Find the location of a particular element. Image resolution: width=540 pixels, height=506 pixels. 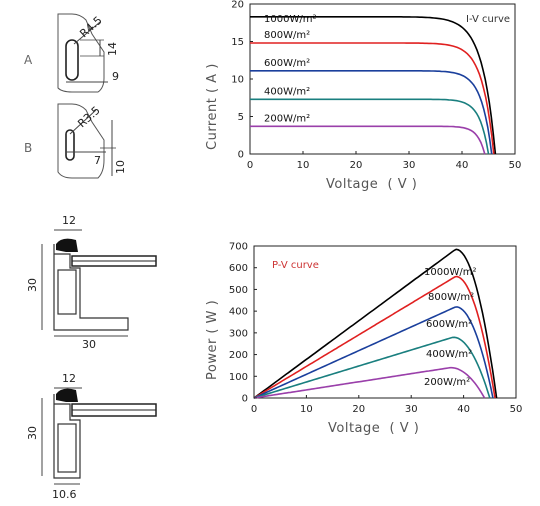

pv-ytick-label: 400 is located at coordinates (238, 312).